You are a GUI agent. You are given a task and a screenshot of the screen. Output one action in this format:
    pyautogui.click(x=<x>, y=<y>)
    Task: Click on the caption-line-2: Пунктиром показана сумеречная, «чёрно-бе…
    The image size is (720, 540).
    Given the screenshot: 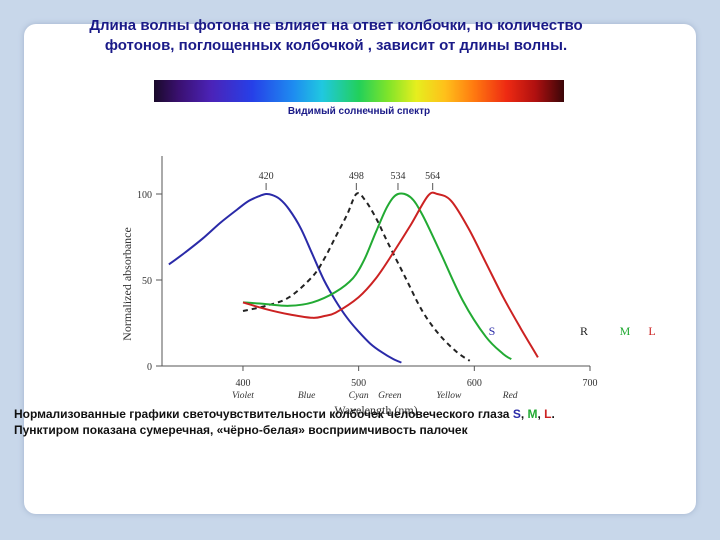 What is the action you would take?
    pyautogui.click(x=241, y=430)
    